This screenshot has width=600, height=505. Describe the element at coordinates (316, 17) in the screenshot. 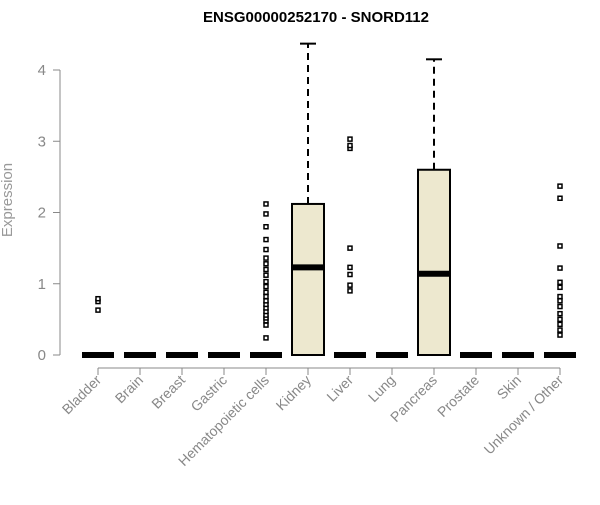

I see `chart-title: ENSG00000252170 - SNORD112` at that location.